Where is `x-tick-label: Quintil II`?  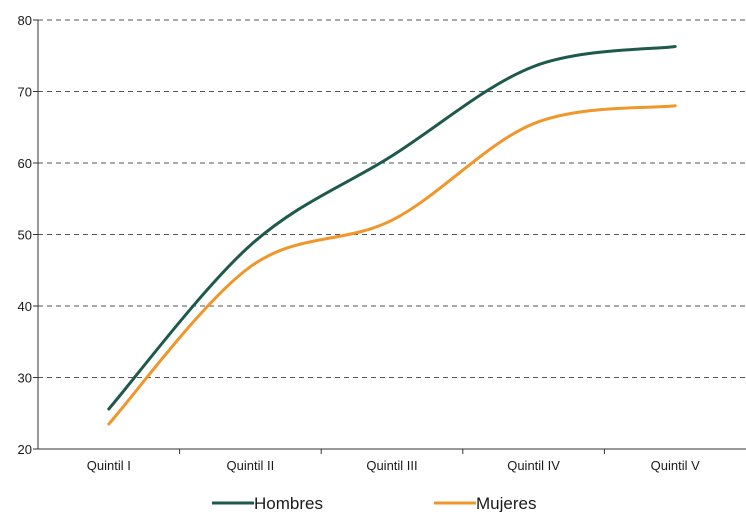
x-tick-label: Quintil II is located at coordinates (251, 465).